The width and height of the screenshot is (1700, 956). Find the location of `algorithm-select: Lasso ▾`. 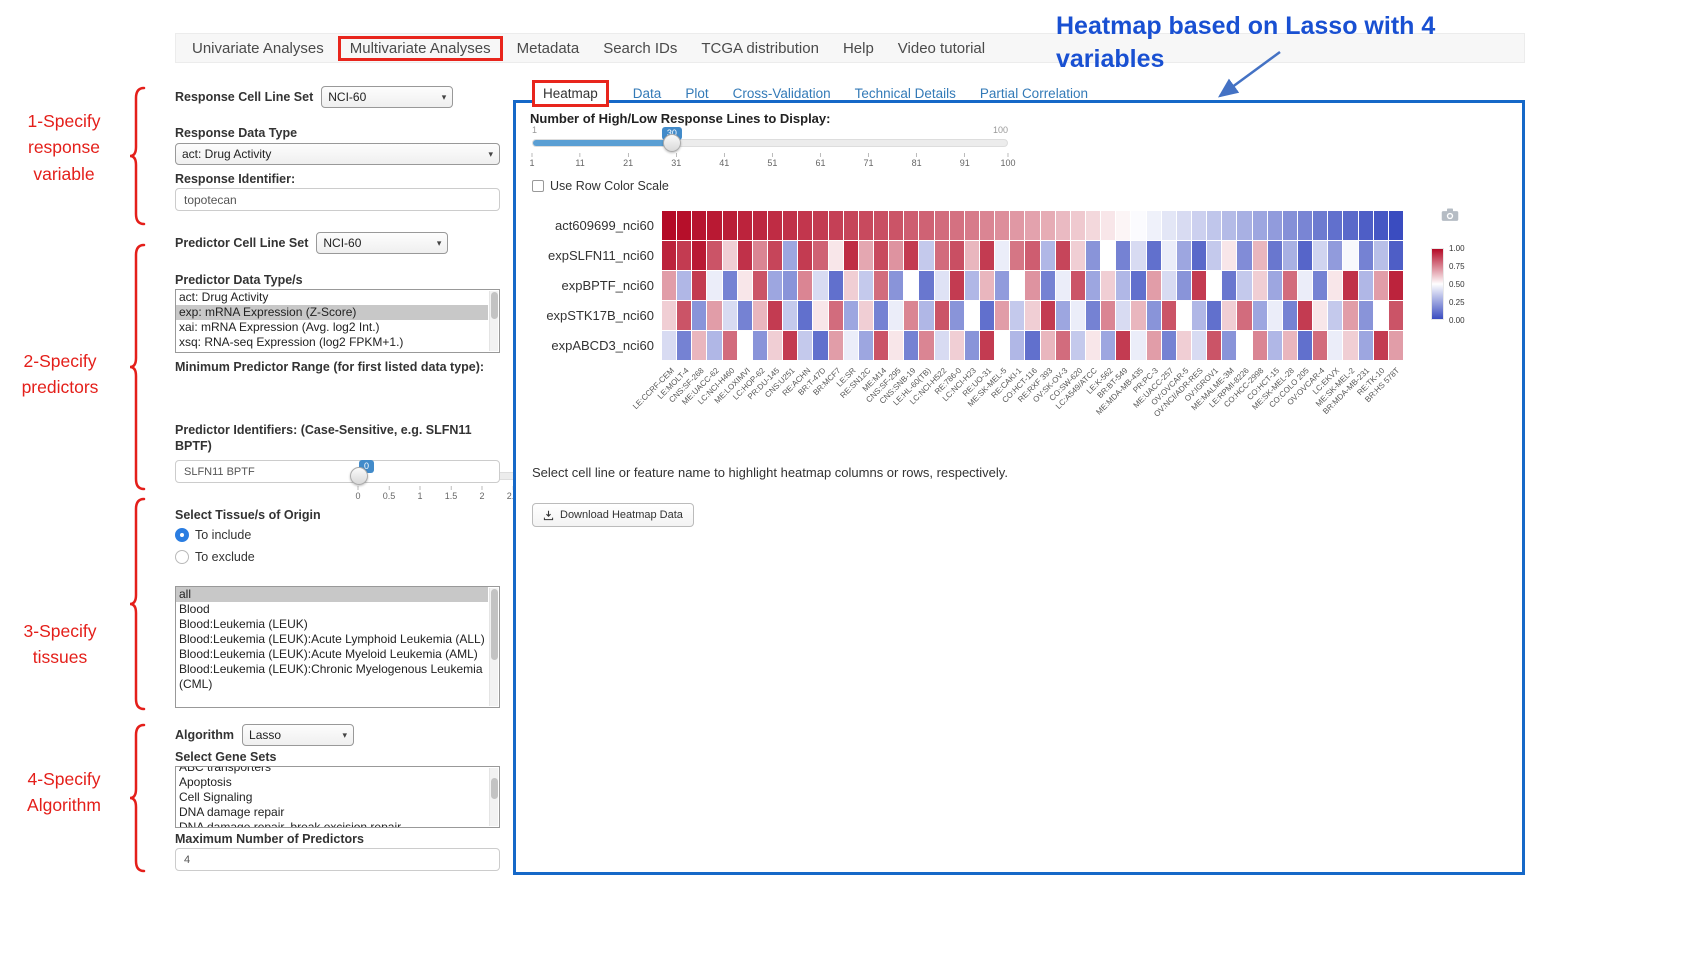

algorithm-select: Lasso ▾ is located at coordinates (298, 735).